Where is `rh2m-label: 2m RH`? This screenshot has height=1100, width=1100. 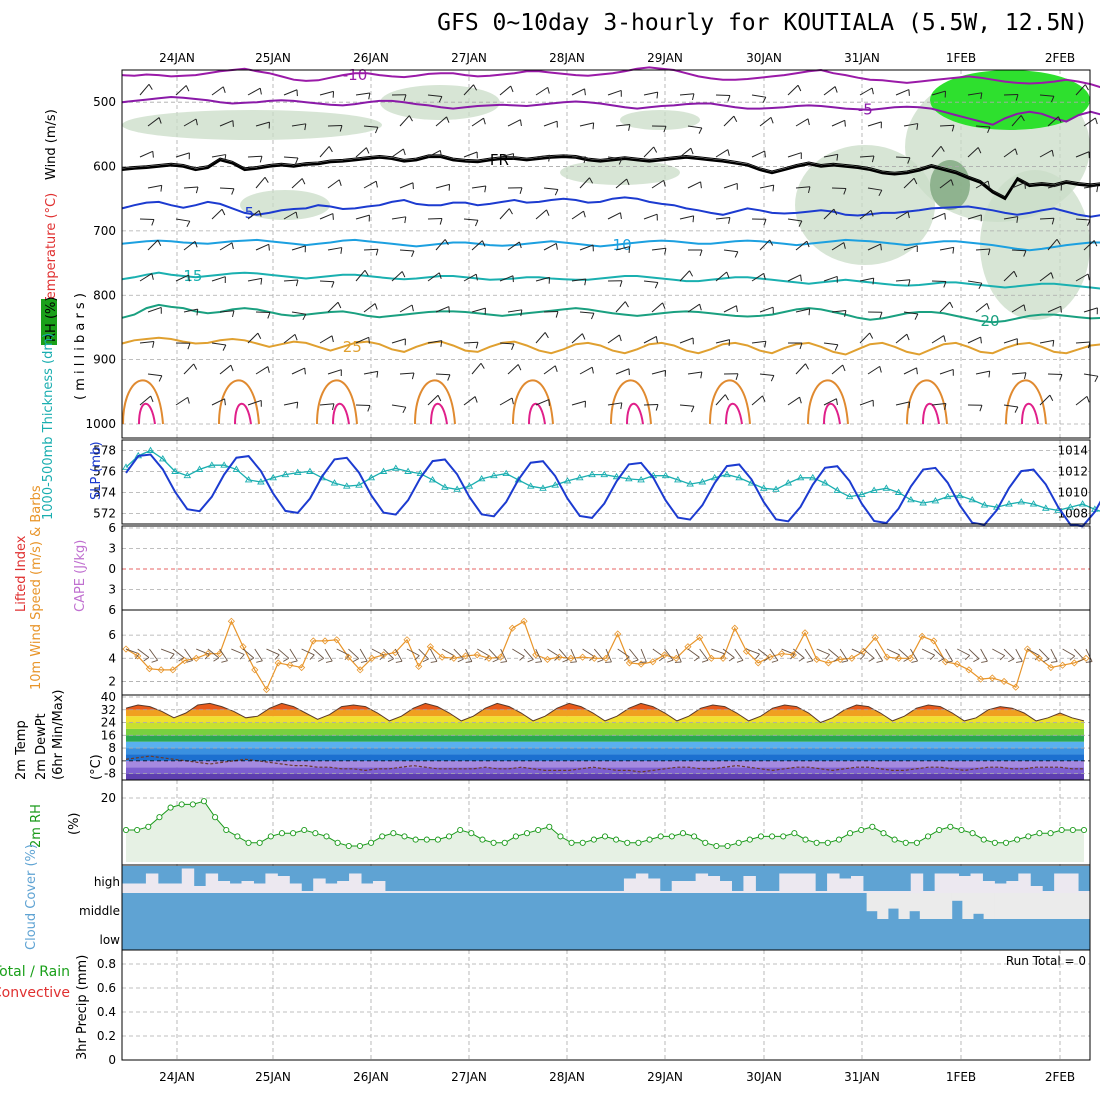
rh2m-label: 2m RH is located at coordinates (36, 826).